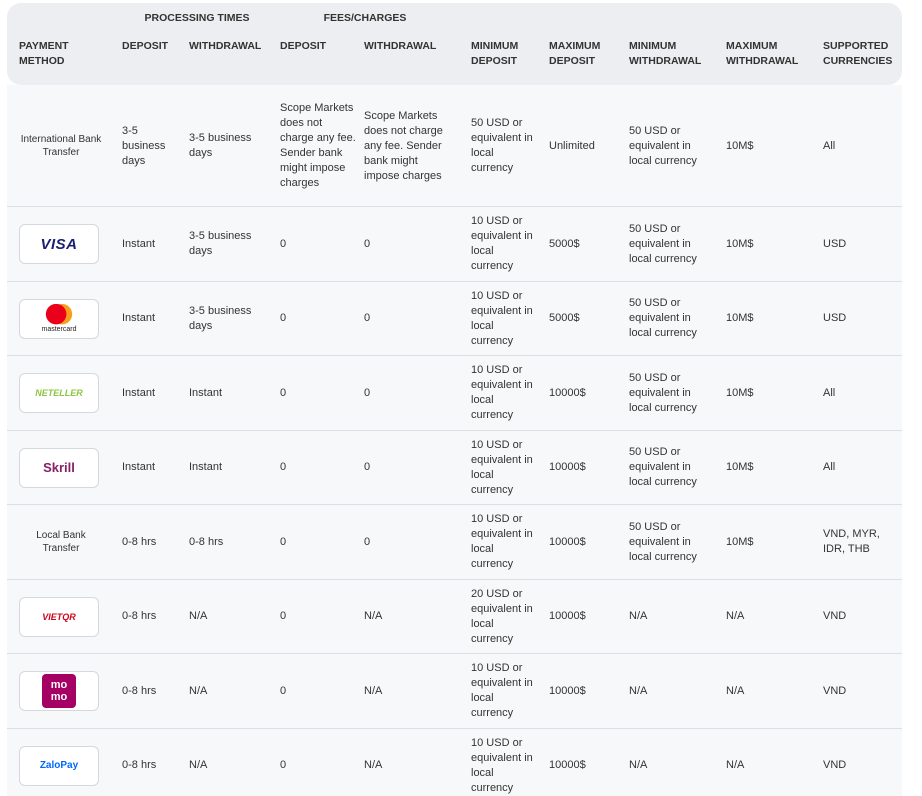 This screenshot has width=922, height=796. I want to click on table-cell: Unlimited, so click(572, 145).